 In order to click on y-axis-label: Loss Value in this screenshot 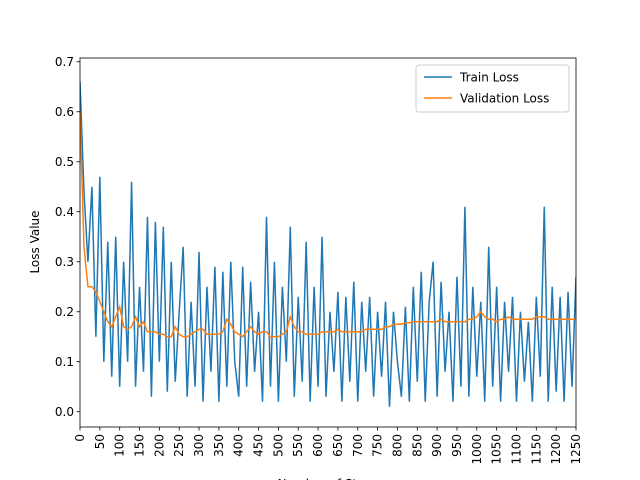, I will do `click(35, 241)`.